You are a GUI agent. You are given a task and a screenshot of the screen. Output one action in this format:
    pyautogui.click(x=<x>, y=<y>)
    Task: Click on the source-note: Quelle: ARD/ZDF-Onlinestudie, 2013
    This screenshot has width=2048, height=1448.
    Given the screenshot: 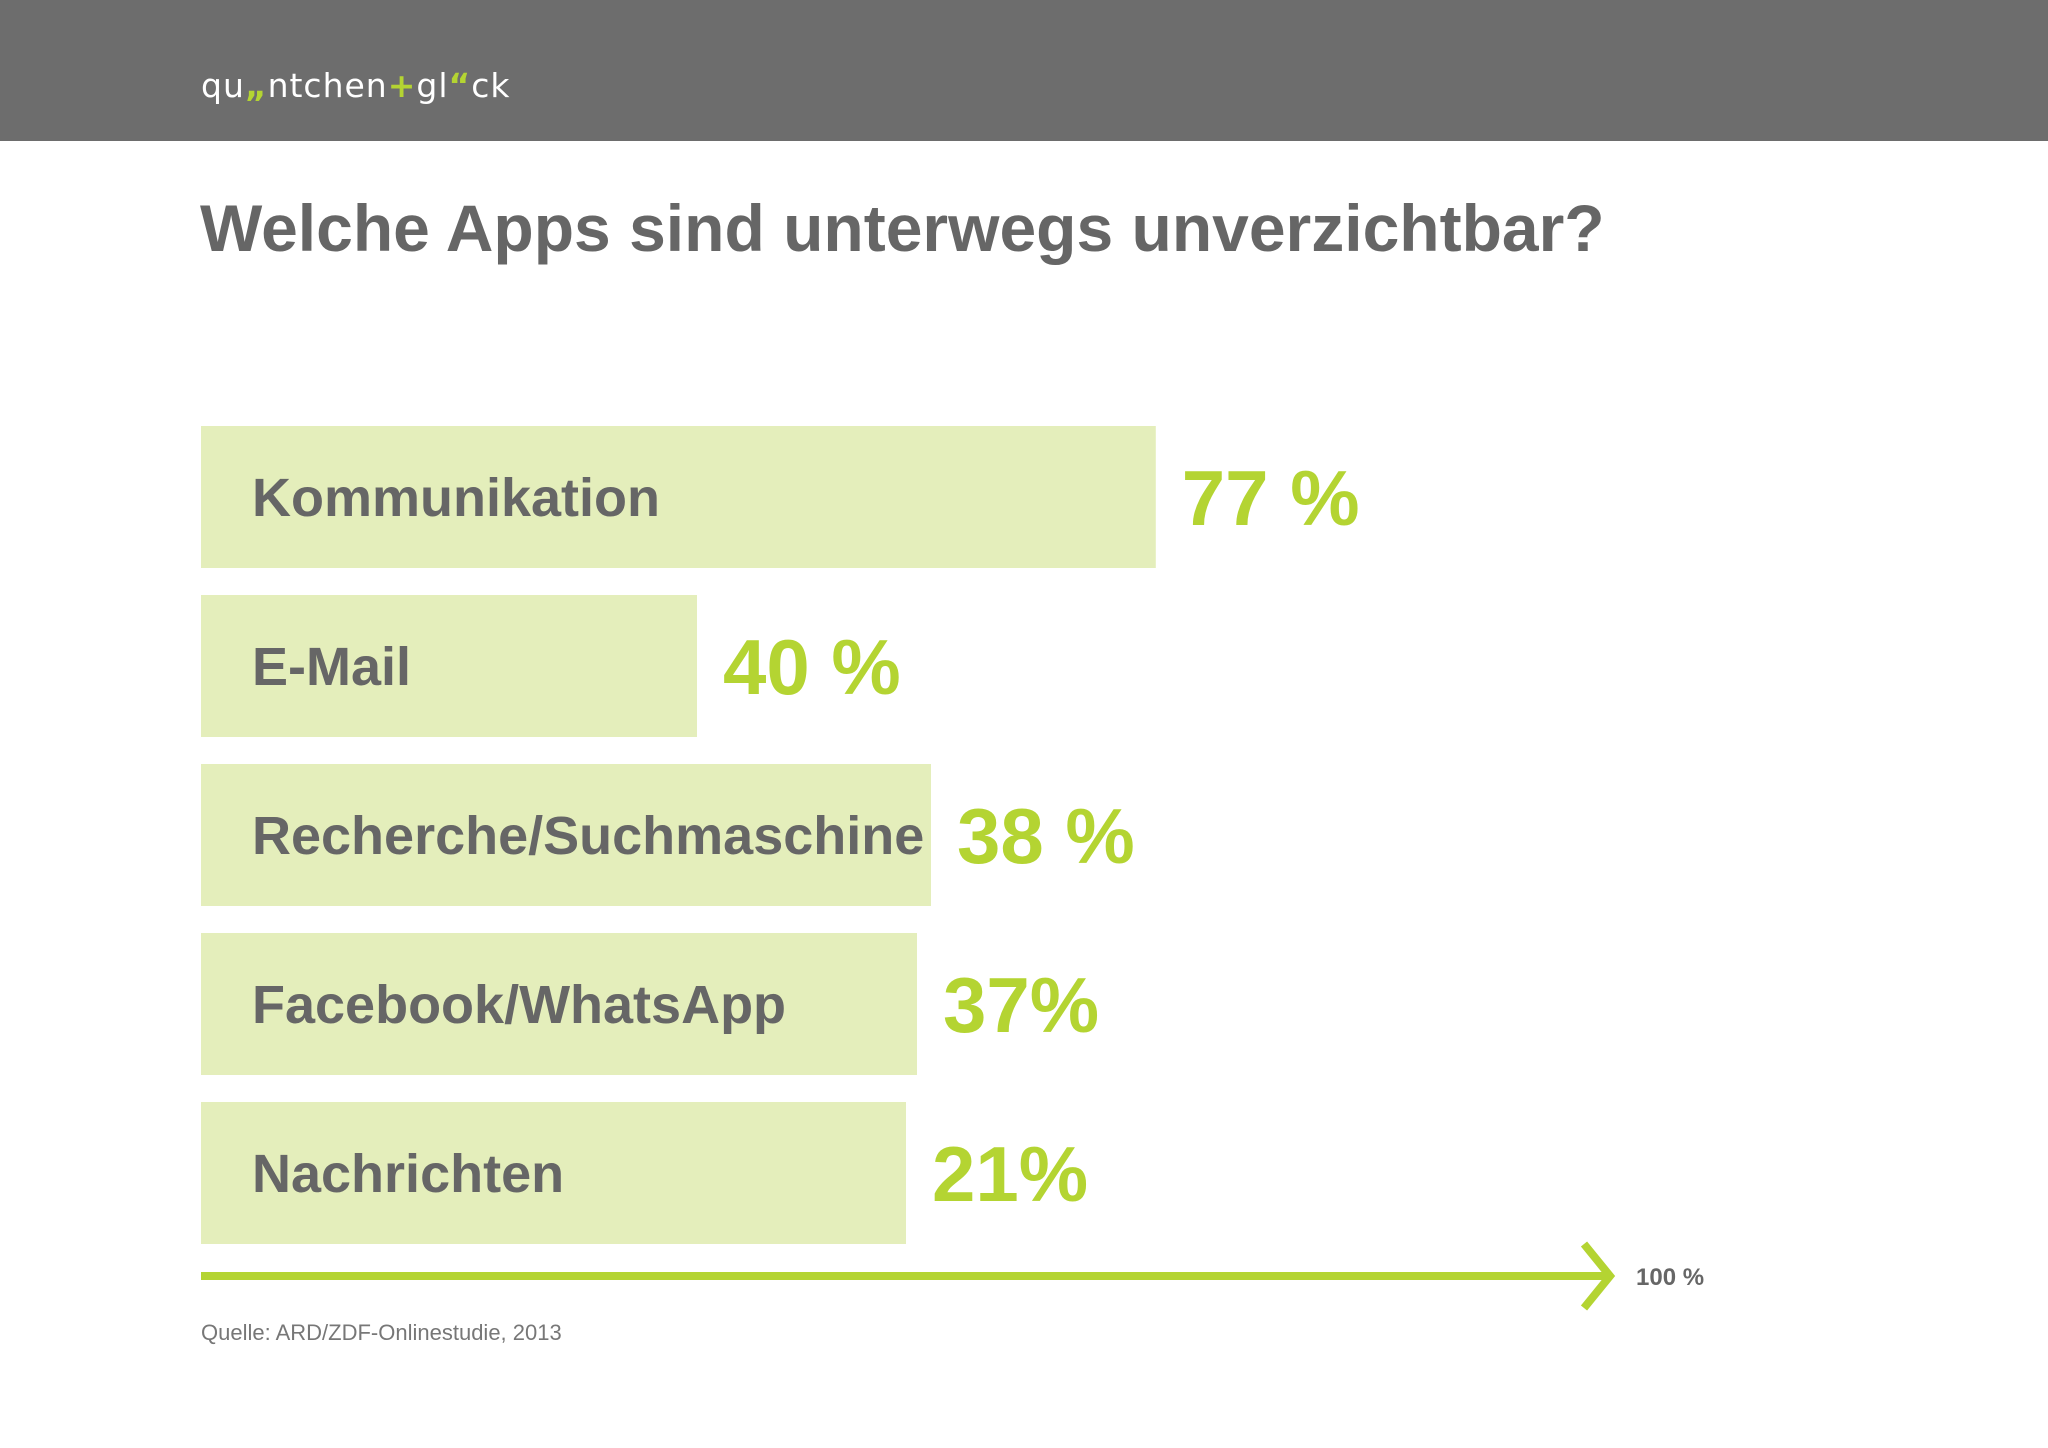 What is the action you would take?
    pyautogui.click(x=381, y=1332)
    